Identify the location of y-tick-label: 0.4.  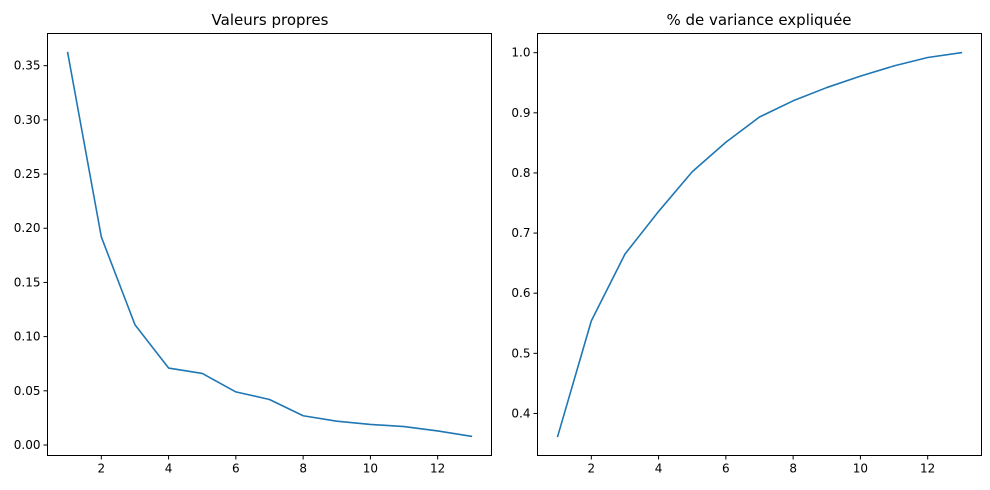
(520, 413).